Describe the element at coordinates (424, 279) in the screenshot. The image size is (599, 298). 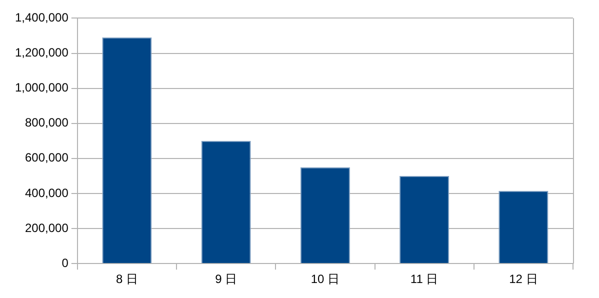
I see `x-tick-label: 11 日` at that location.